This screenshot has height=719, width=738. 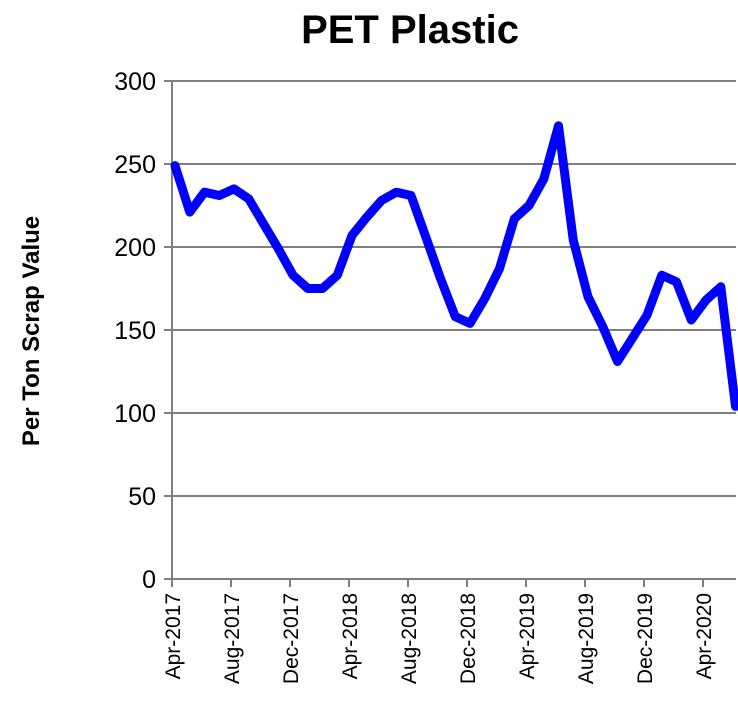 What do you see at coordinates (586, 638) in the screenshot?
I see `x-tick-label: Aug-2019` at bounding box center [586, 638].